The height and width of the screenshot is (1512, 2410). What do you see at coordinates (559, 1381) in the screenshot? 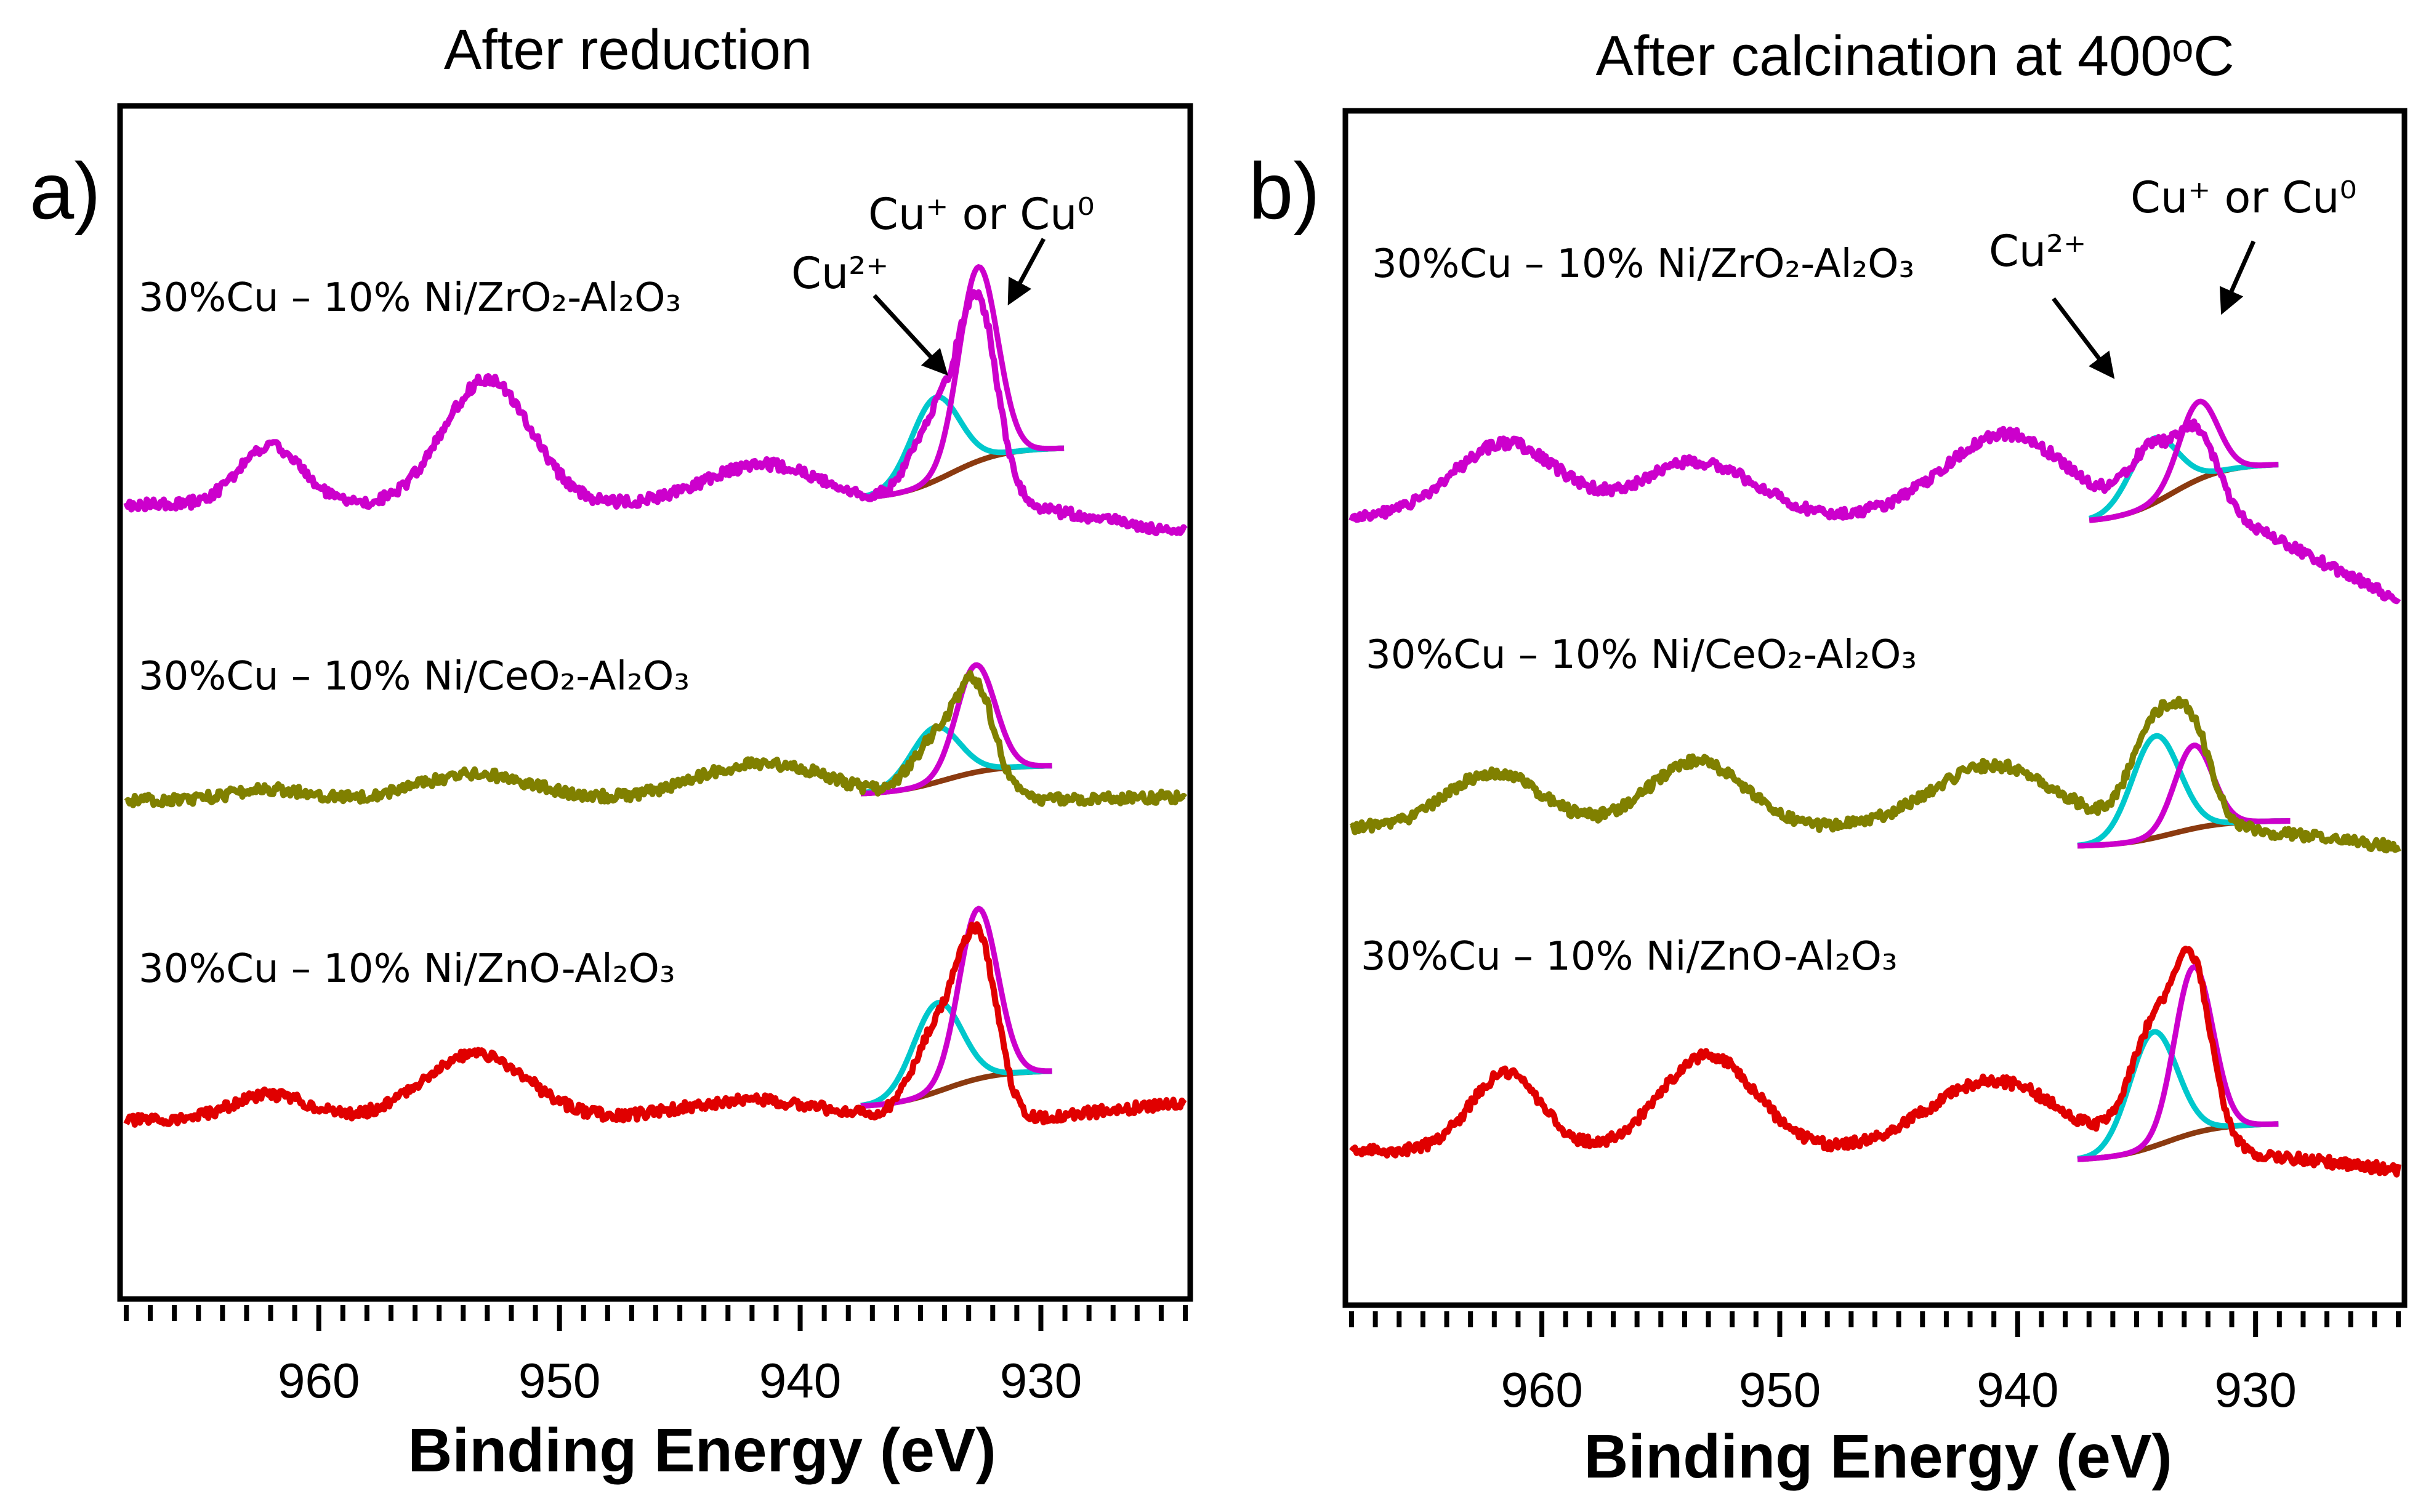
I see `panel-a-tick-label: 950` at bounding box center [559, 1381].